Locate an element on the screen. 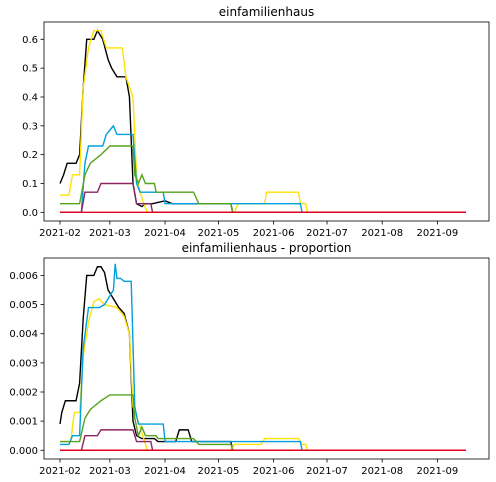  y-tick-label: 0.001 is located at coordinates (23, 422).